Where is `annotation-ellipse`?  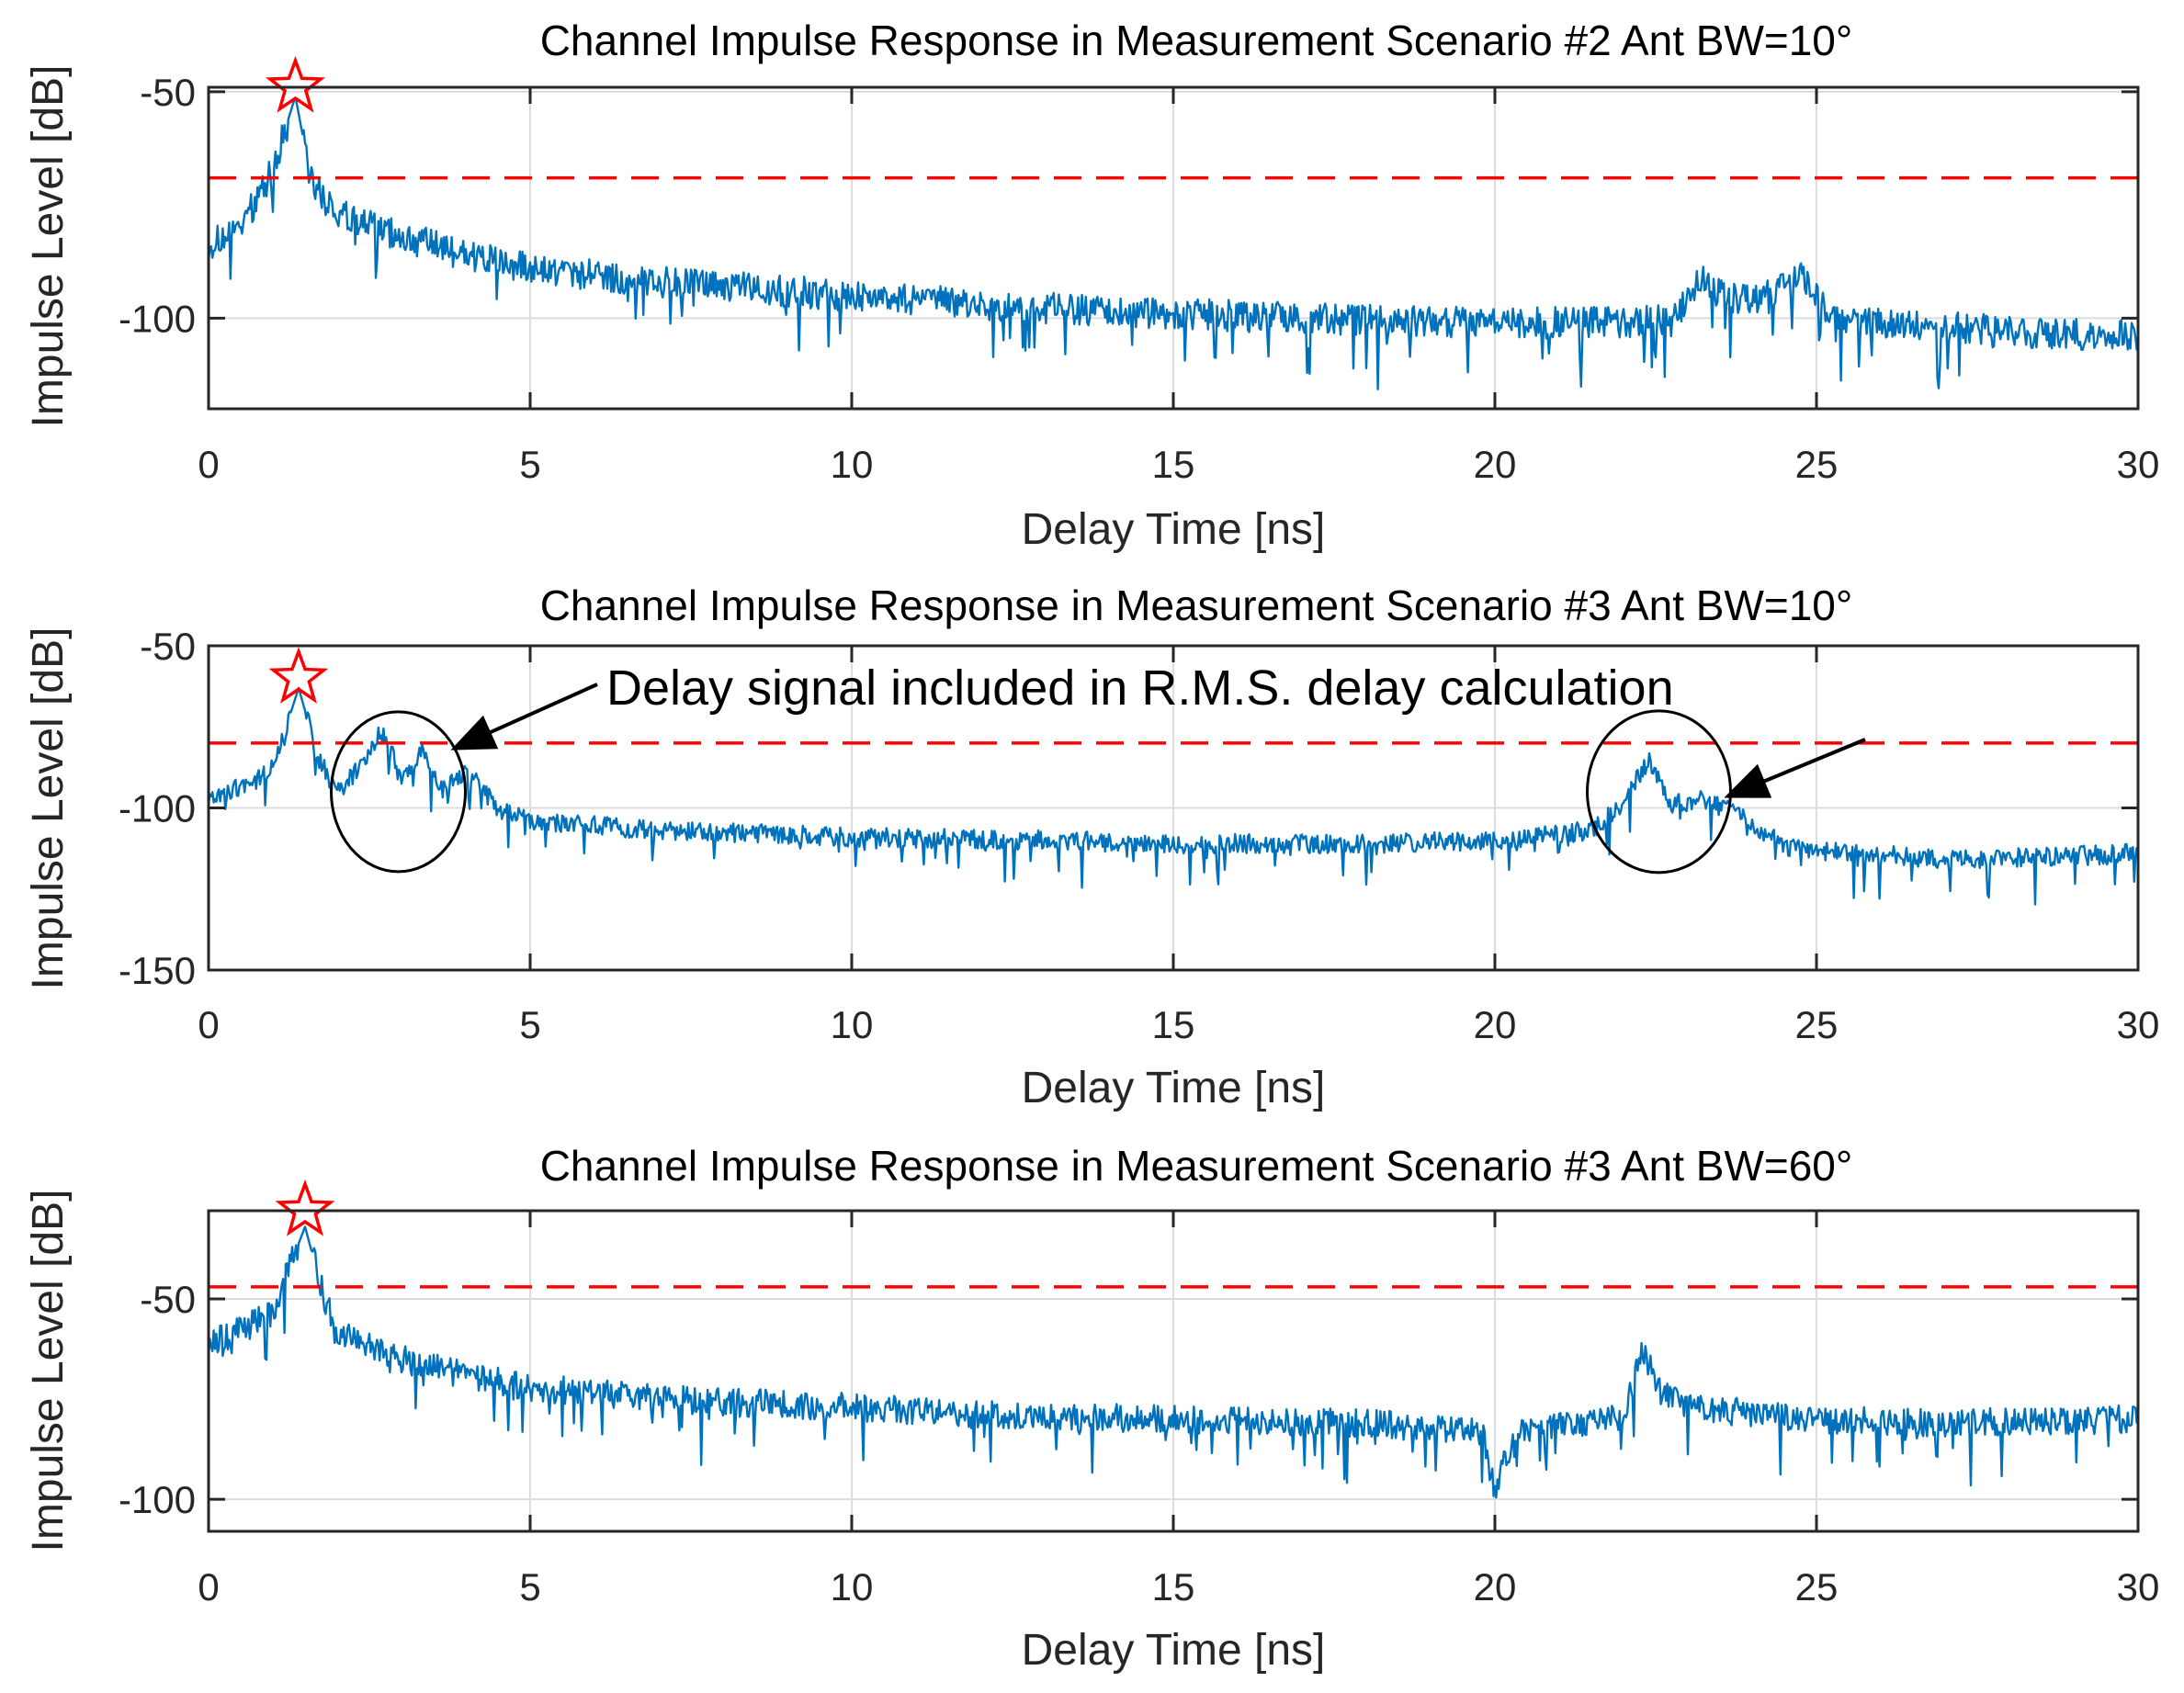
annotation-ellipse is located at coordinates (398, 792).